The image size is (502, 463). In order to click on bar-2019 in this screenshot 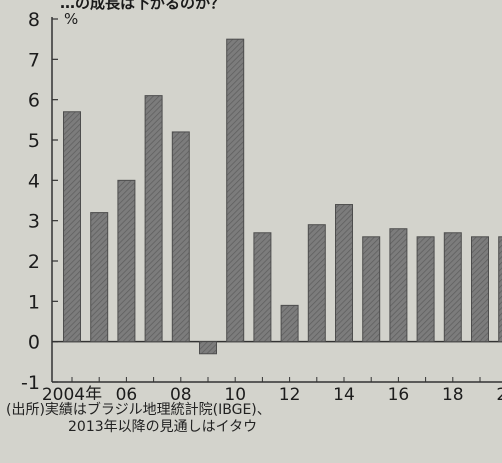, I will do `click(480, 289)`.